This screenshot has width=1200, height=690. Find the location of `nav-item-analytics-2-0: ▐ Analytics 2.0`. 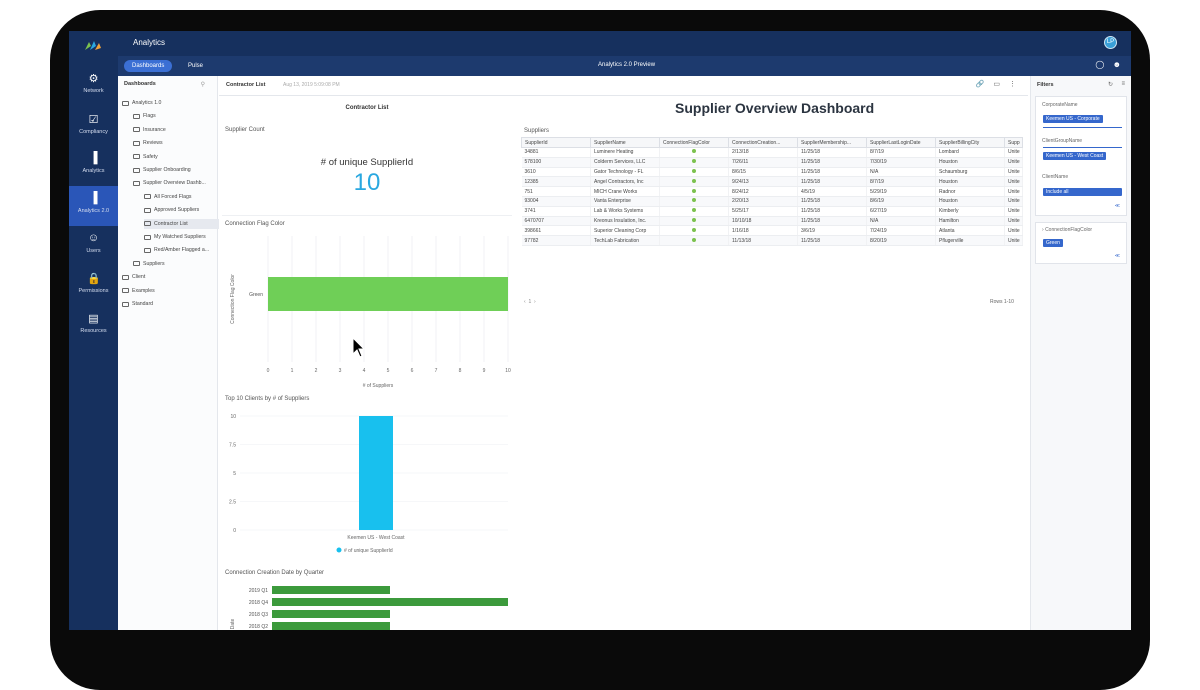

nav-item-analytics-2-0: ▐ Analytics 2.0 is located at coordinates (93, 206).